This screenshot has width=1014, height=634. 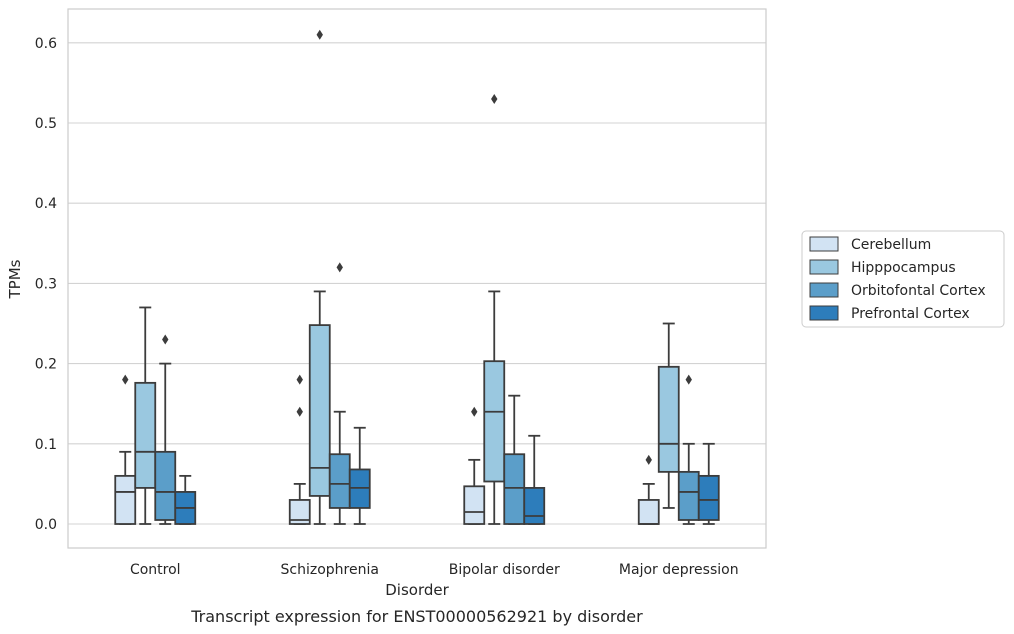 I want to click on y-tick-label: 0.3, so click(x=46, y=284).